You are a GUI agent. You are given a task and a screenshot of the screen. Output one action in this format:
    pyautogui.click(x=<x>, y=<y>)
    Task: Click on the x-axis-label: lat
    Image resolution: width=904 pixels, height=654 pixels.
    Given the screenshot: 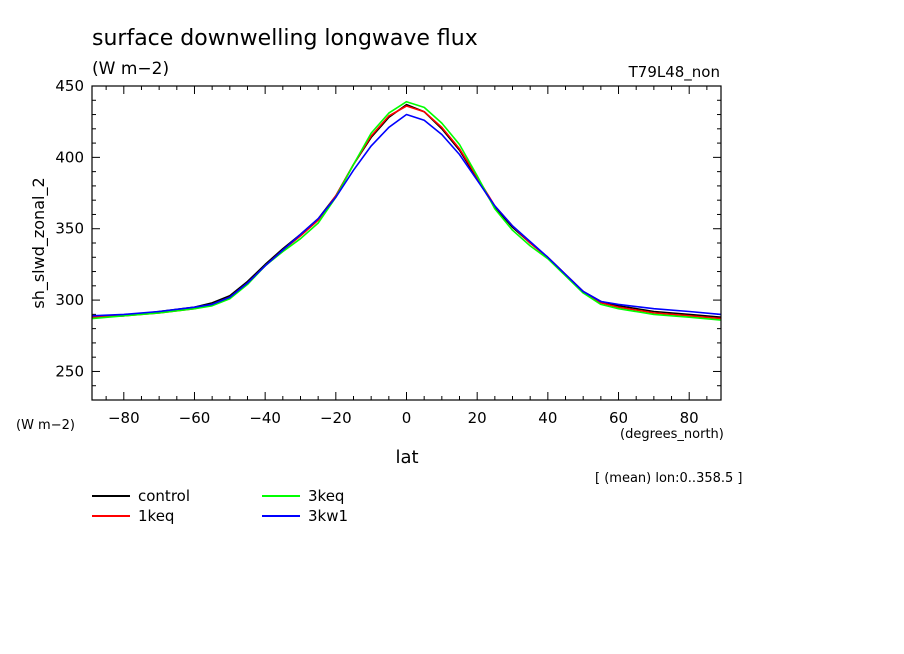 What is the action you would take?
    pyautogui.click(x=406, y=457)
    